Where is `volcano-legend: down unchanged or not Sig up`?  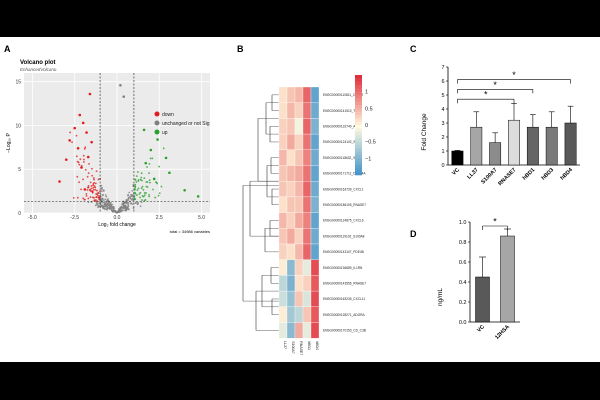 volcano-legend: down unchanged or not Sig up is located at coordinates (182, 123).